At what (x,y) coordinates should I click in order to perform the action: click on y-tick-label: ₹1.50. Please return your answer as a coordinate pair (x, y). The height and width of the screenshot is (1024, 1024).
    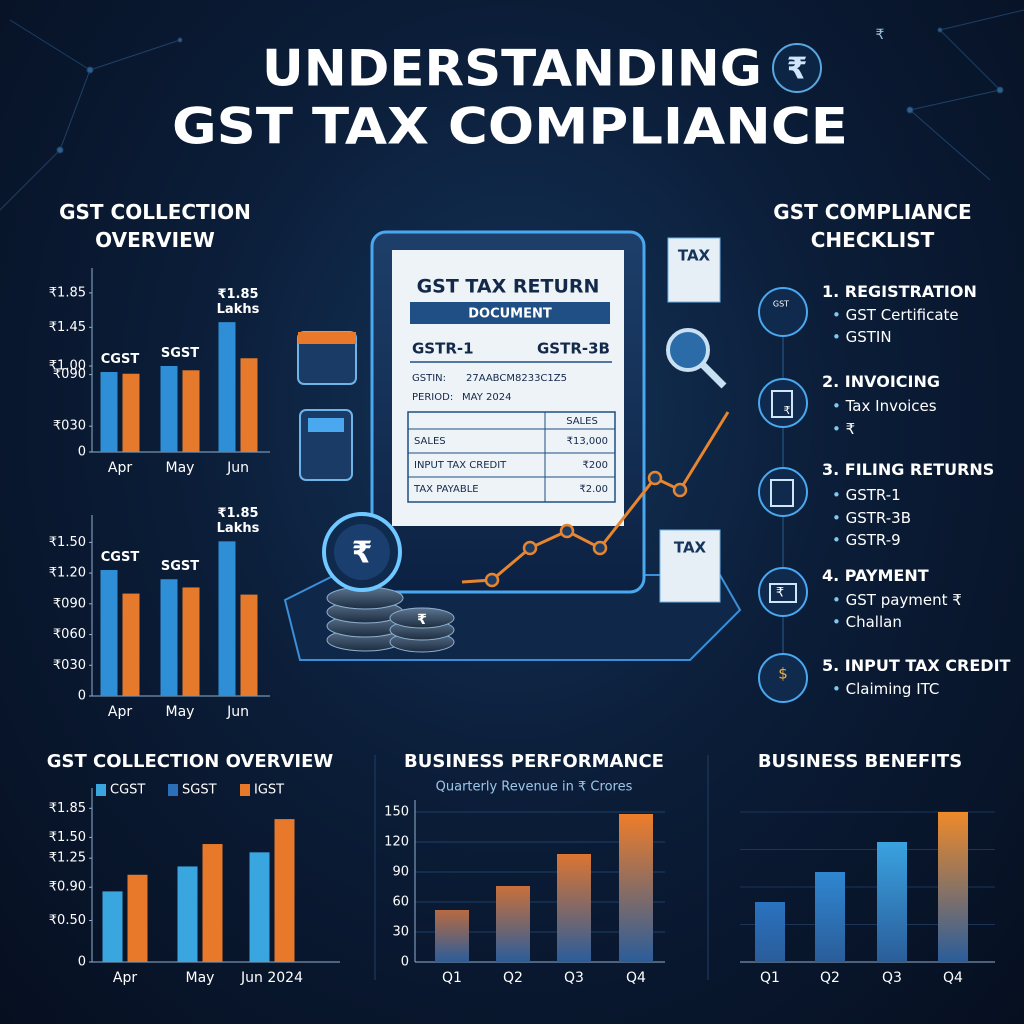
    Looking at the image, I should click on (67, 837).